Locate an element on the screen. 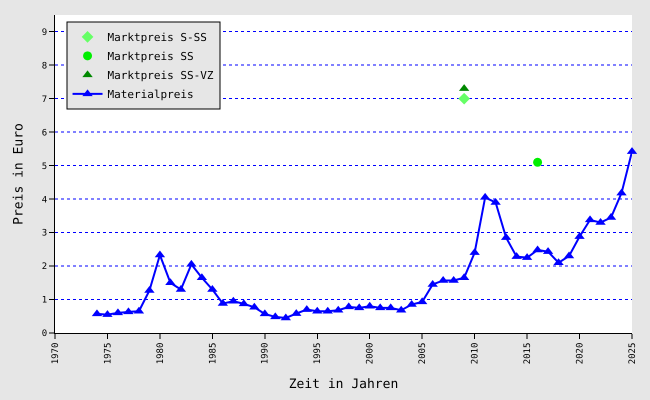  x-tick-label: 1995 is located at coordinates (318, 353).